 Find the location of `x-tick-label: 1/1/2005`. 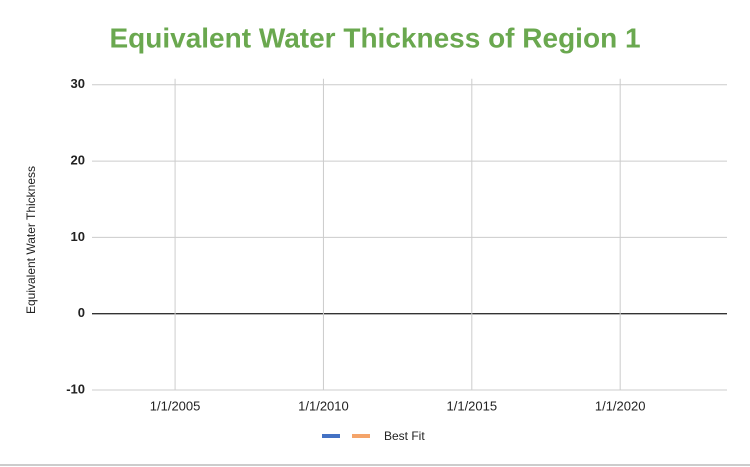

x-tick-label: 1/1/2005 is located at coordinates (175, 405).